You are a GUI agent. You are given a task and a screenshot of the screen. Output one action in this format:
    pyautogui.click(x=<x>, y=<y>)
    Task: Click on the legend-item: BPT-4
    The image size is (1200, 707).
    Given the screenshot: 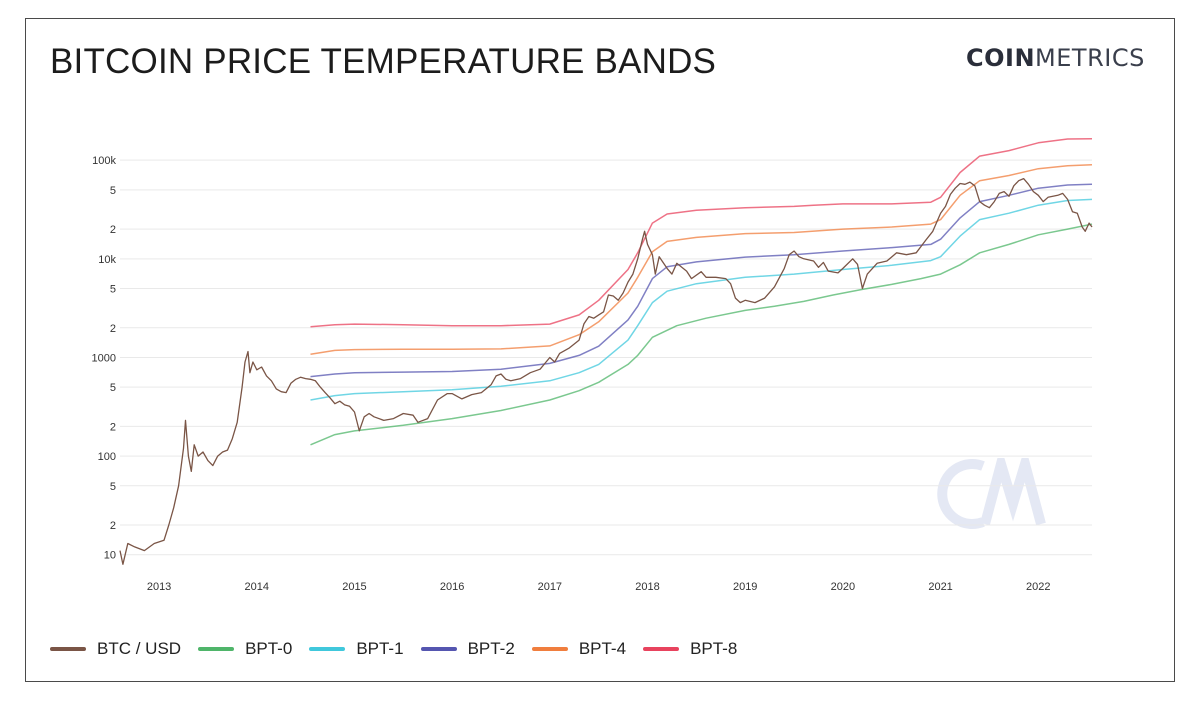 What is the action you would take?
    pyautogui.click(x=579, y=649)
    